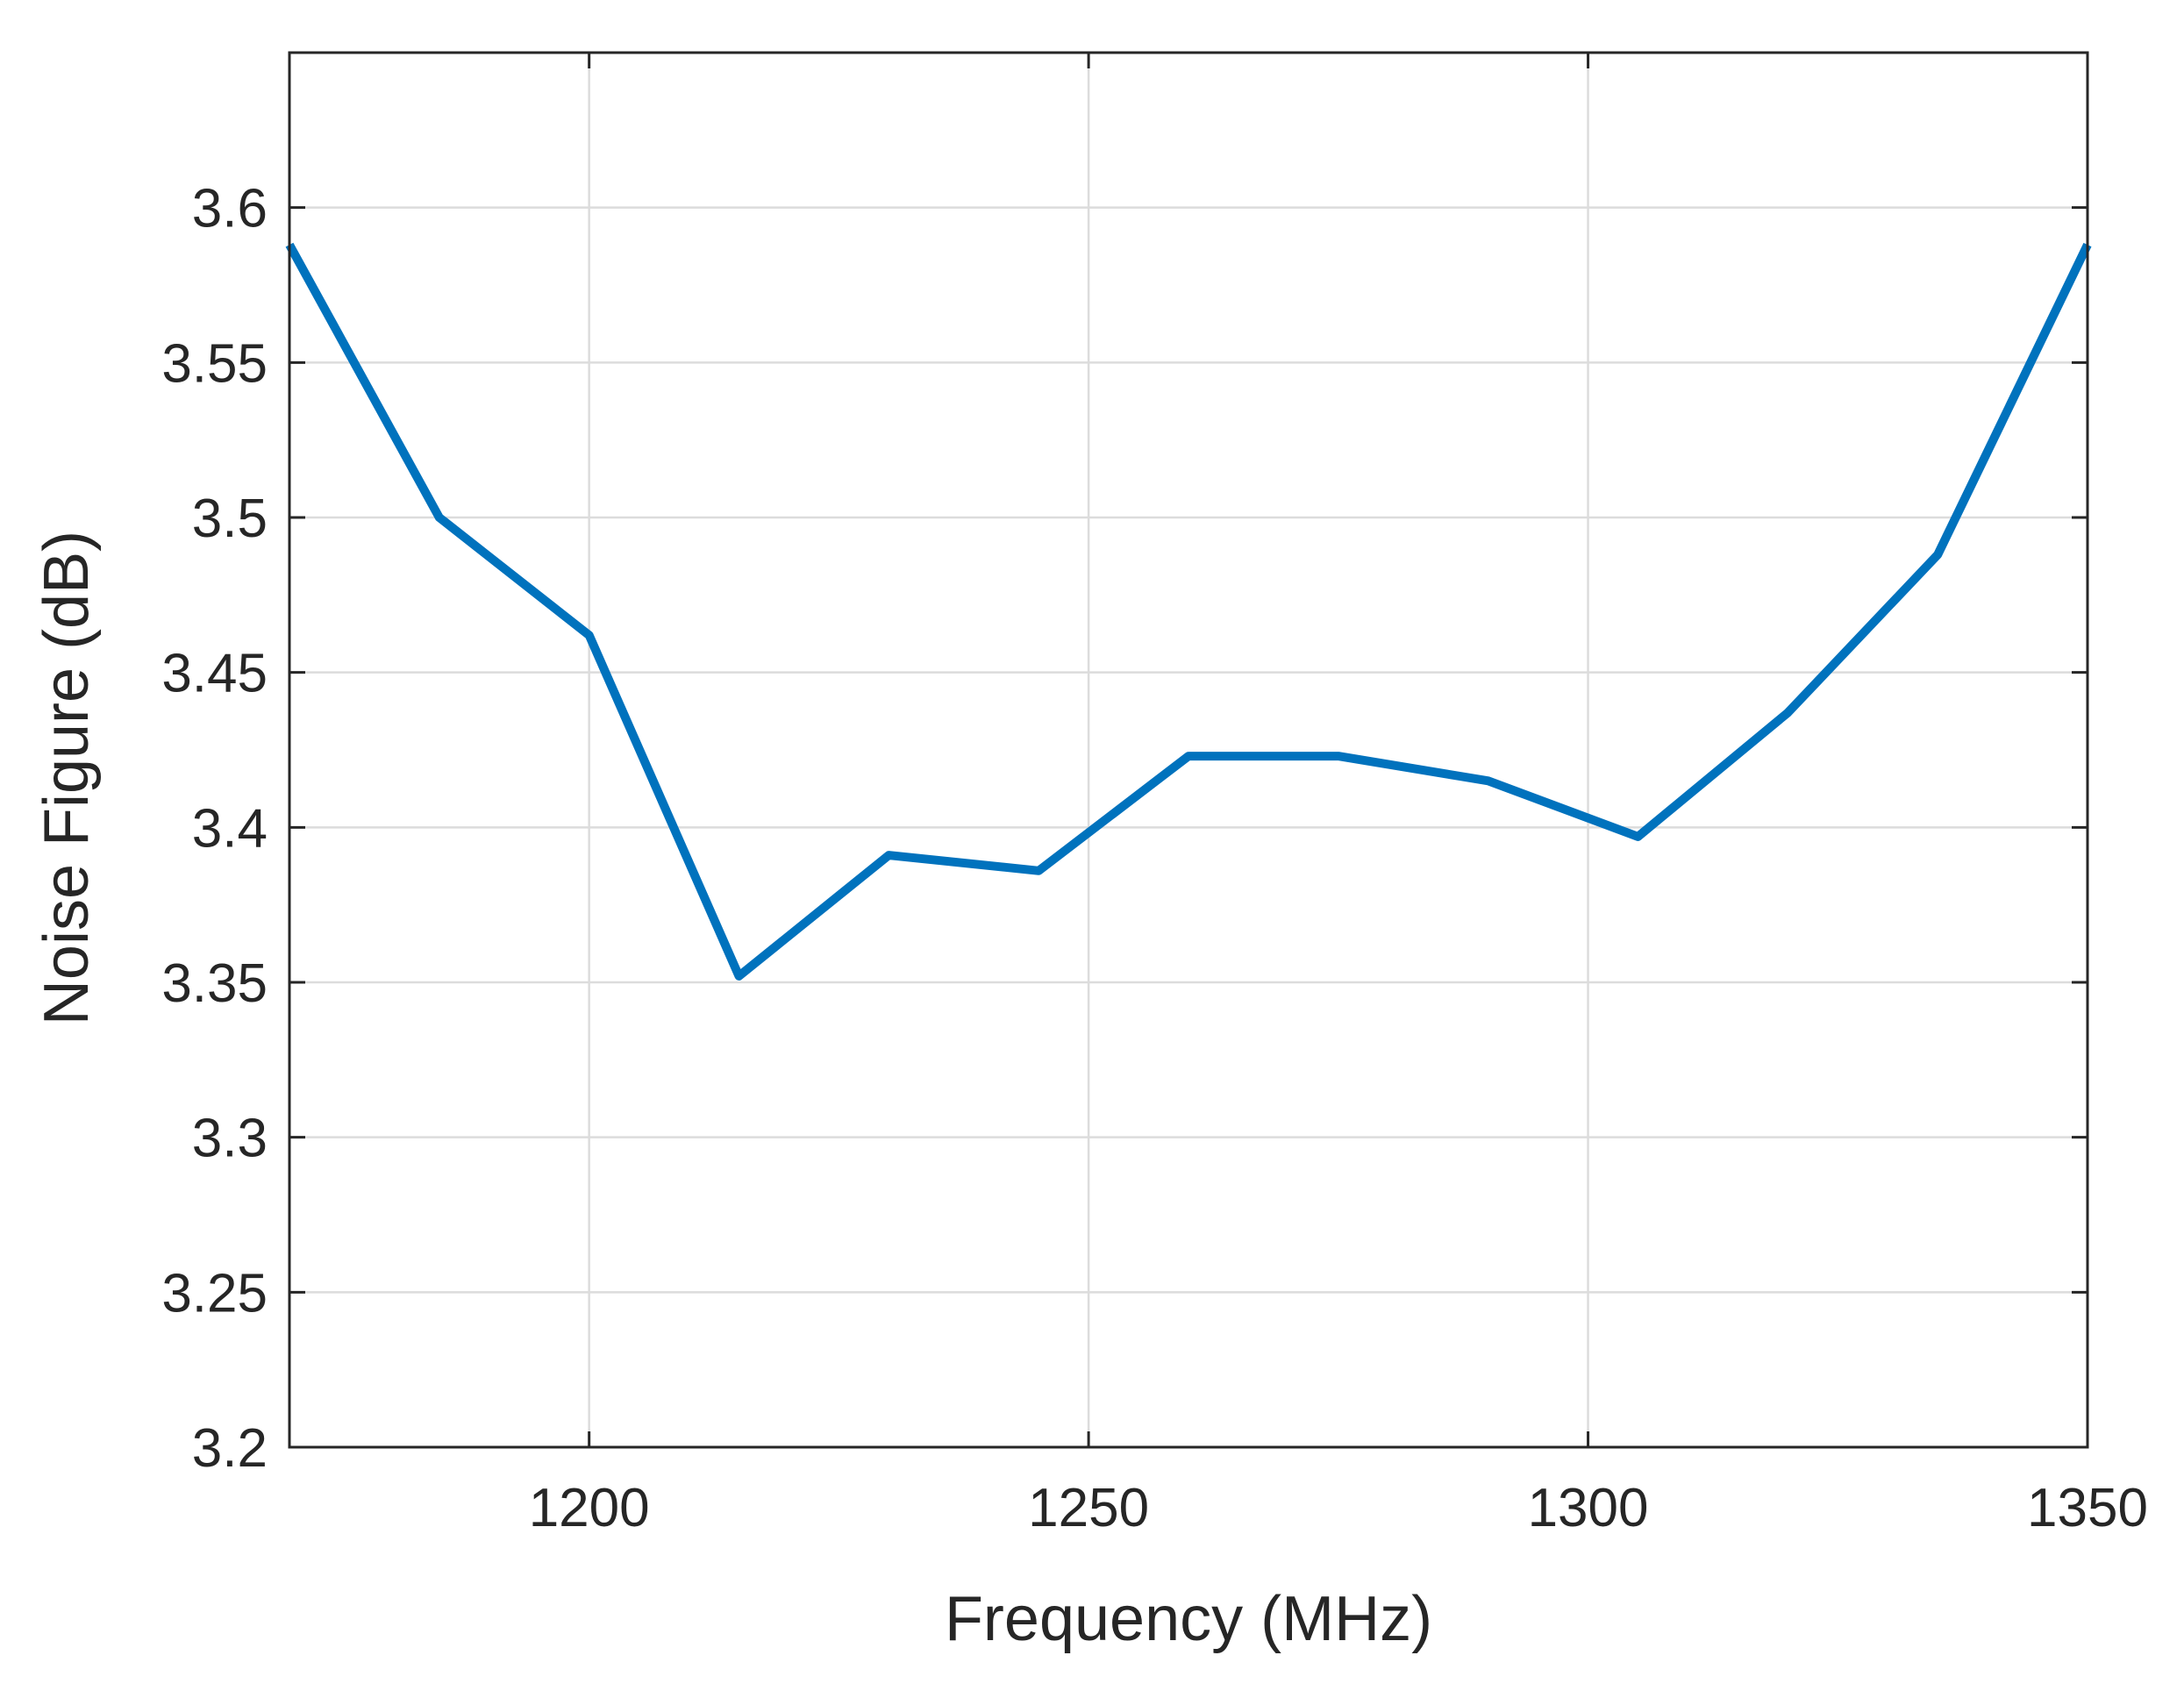 Image resolution: width=2184 pixels, height=1691 pixels. What do you see at coordinates (214, 1293) in the screenshot?
I see `y-tick-label: 3.25` at bounding box center [214, 1293].